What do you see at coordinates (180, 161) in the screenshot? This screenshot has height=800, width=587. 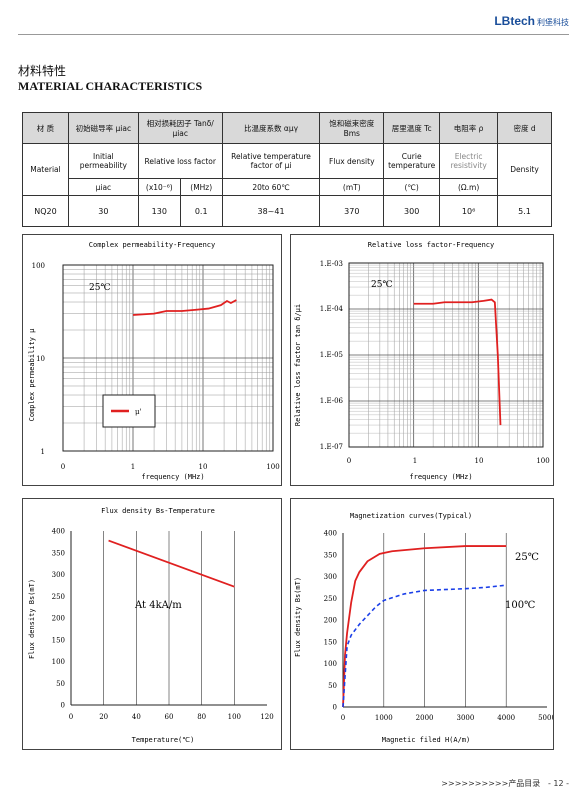 I see `th-en-loss: Relative loss factor` at bounding box center [180, 161].